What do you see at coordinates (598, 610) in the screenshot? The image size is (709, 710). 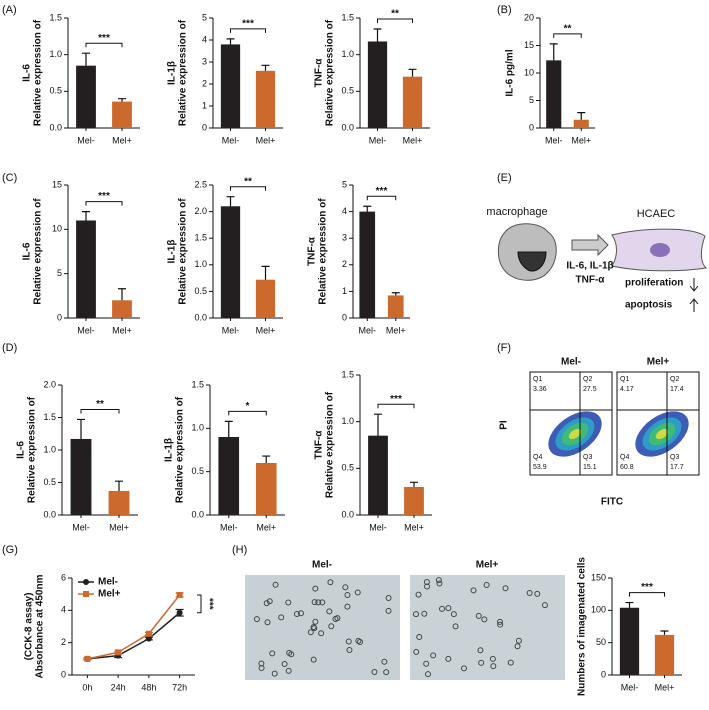 I see `y-tick-label: 100` at bounding box center [598, 610].